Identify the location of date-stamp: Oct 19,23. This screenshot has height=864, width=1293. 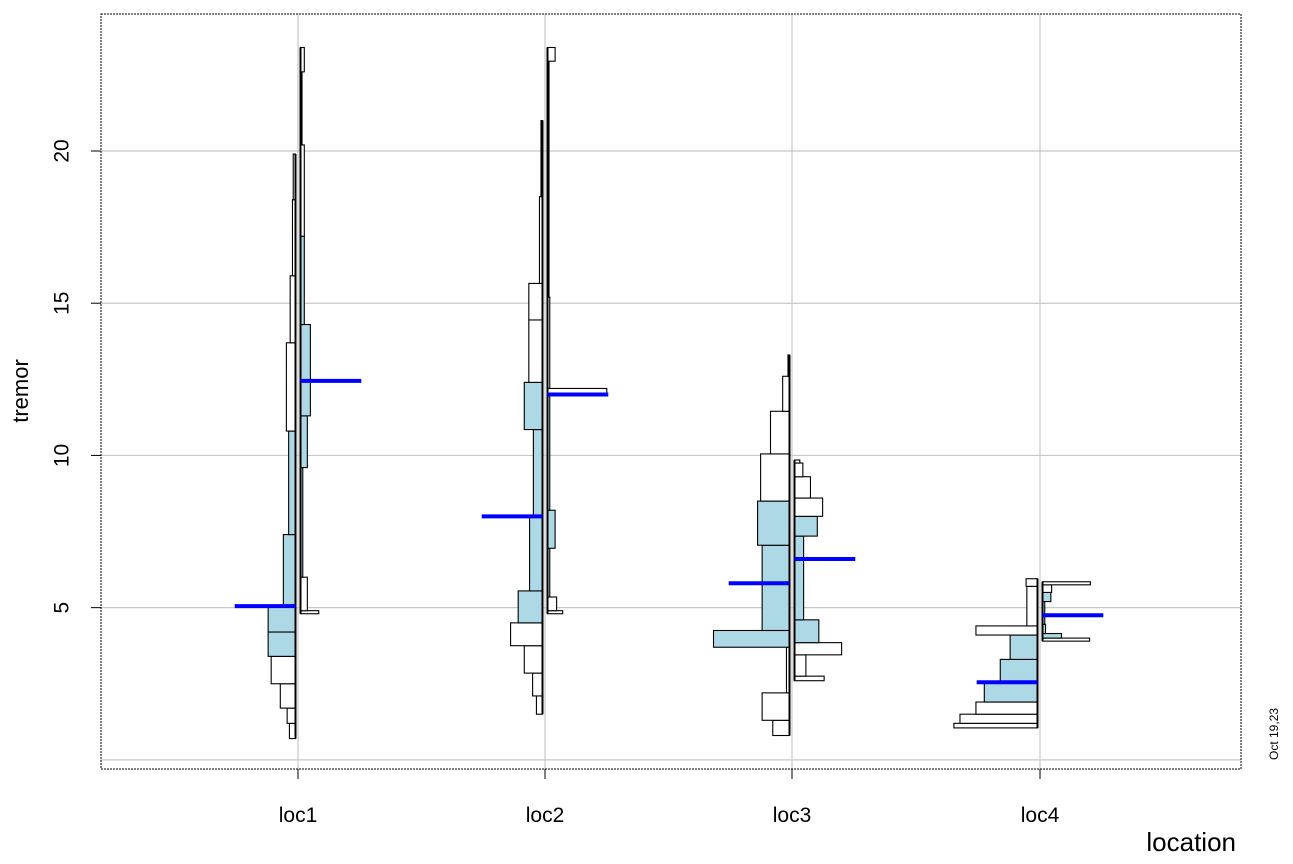
(1274, 734).